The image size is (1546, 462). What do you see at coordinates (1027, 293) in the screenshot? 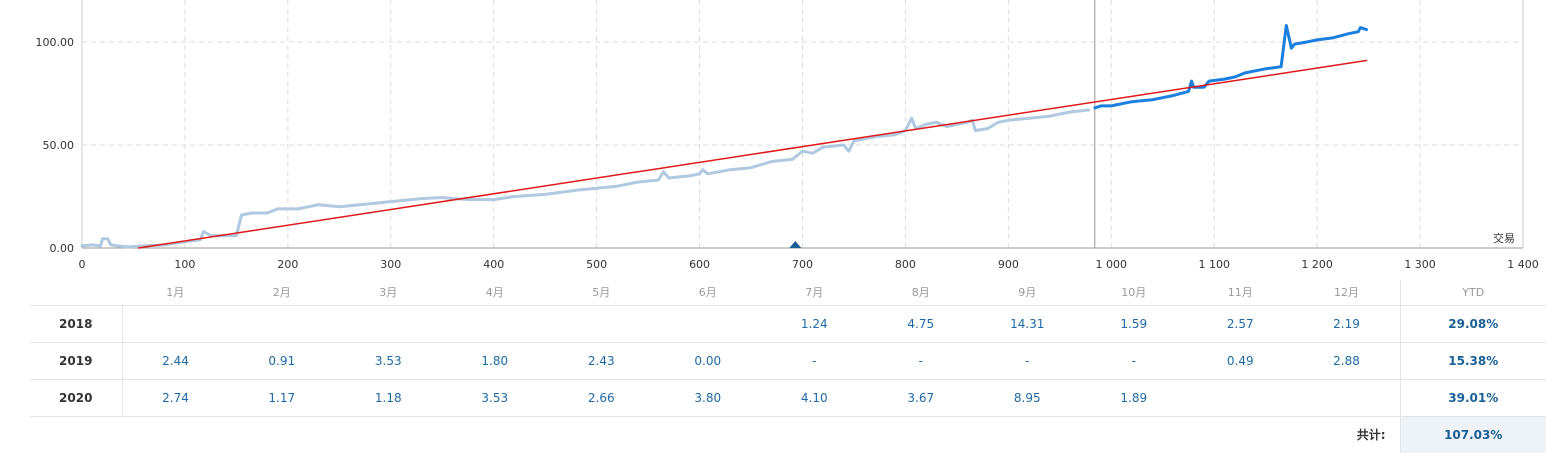
I see `month-header: 9月` at bounding box center [1027, 293].